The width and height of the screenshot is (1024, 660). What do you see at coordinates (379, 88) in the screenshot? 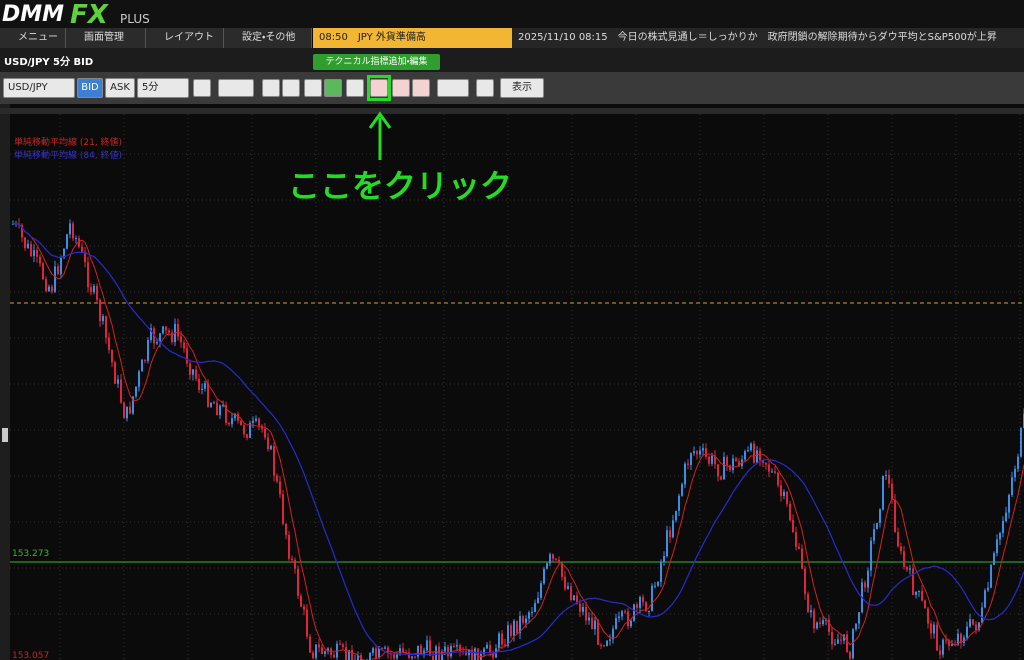
I see `technical-button` at bounding box center [379, 88].